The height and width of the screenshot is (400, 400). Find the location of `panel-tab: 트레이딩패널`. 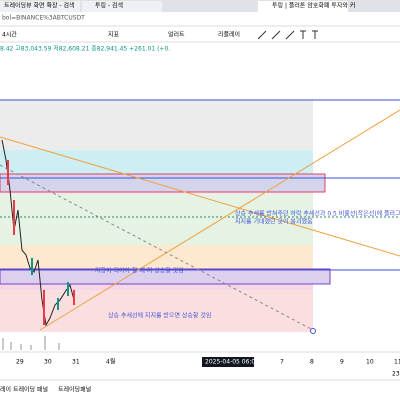

panel-tab: 트레이딩패널 is located at coordinates (74, 390).